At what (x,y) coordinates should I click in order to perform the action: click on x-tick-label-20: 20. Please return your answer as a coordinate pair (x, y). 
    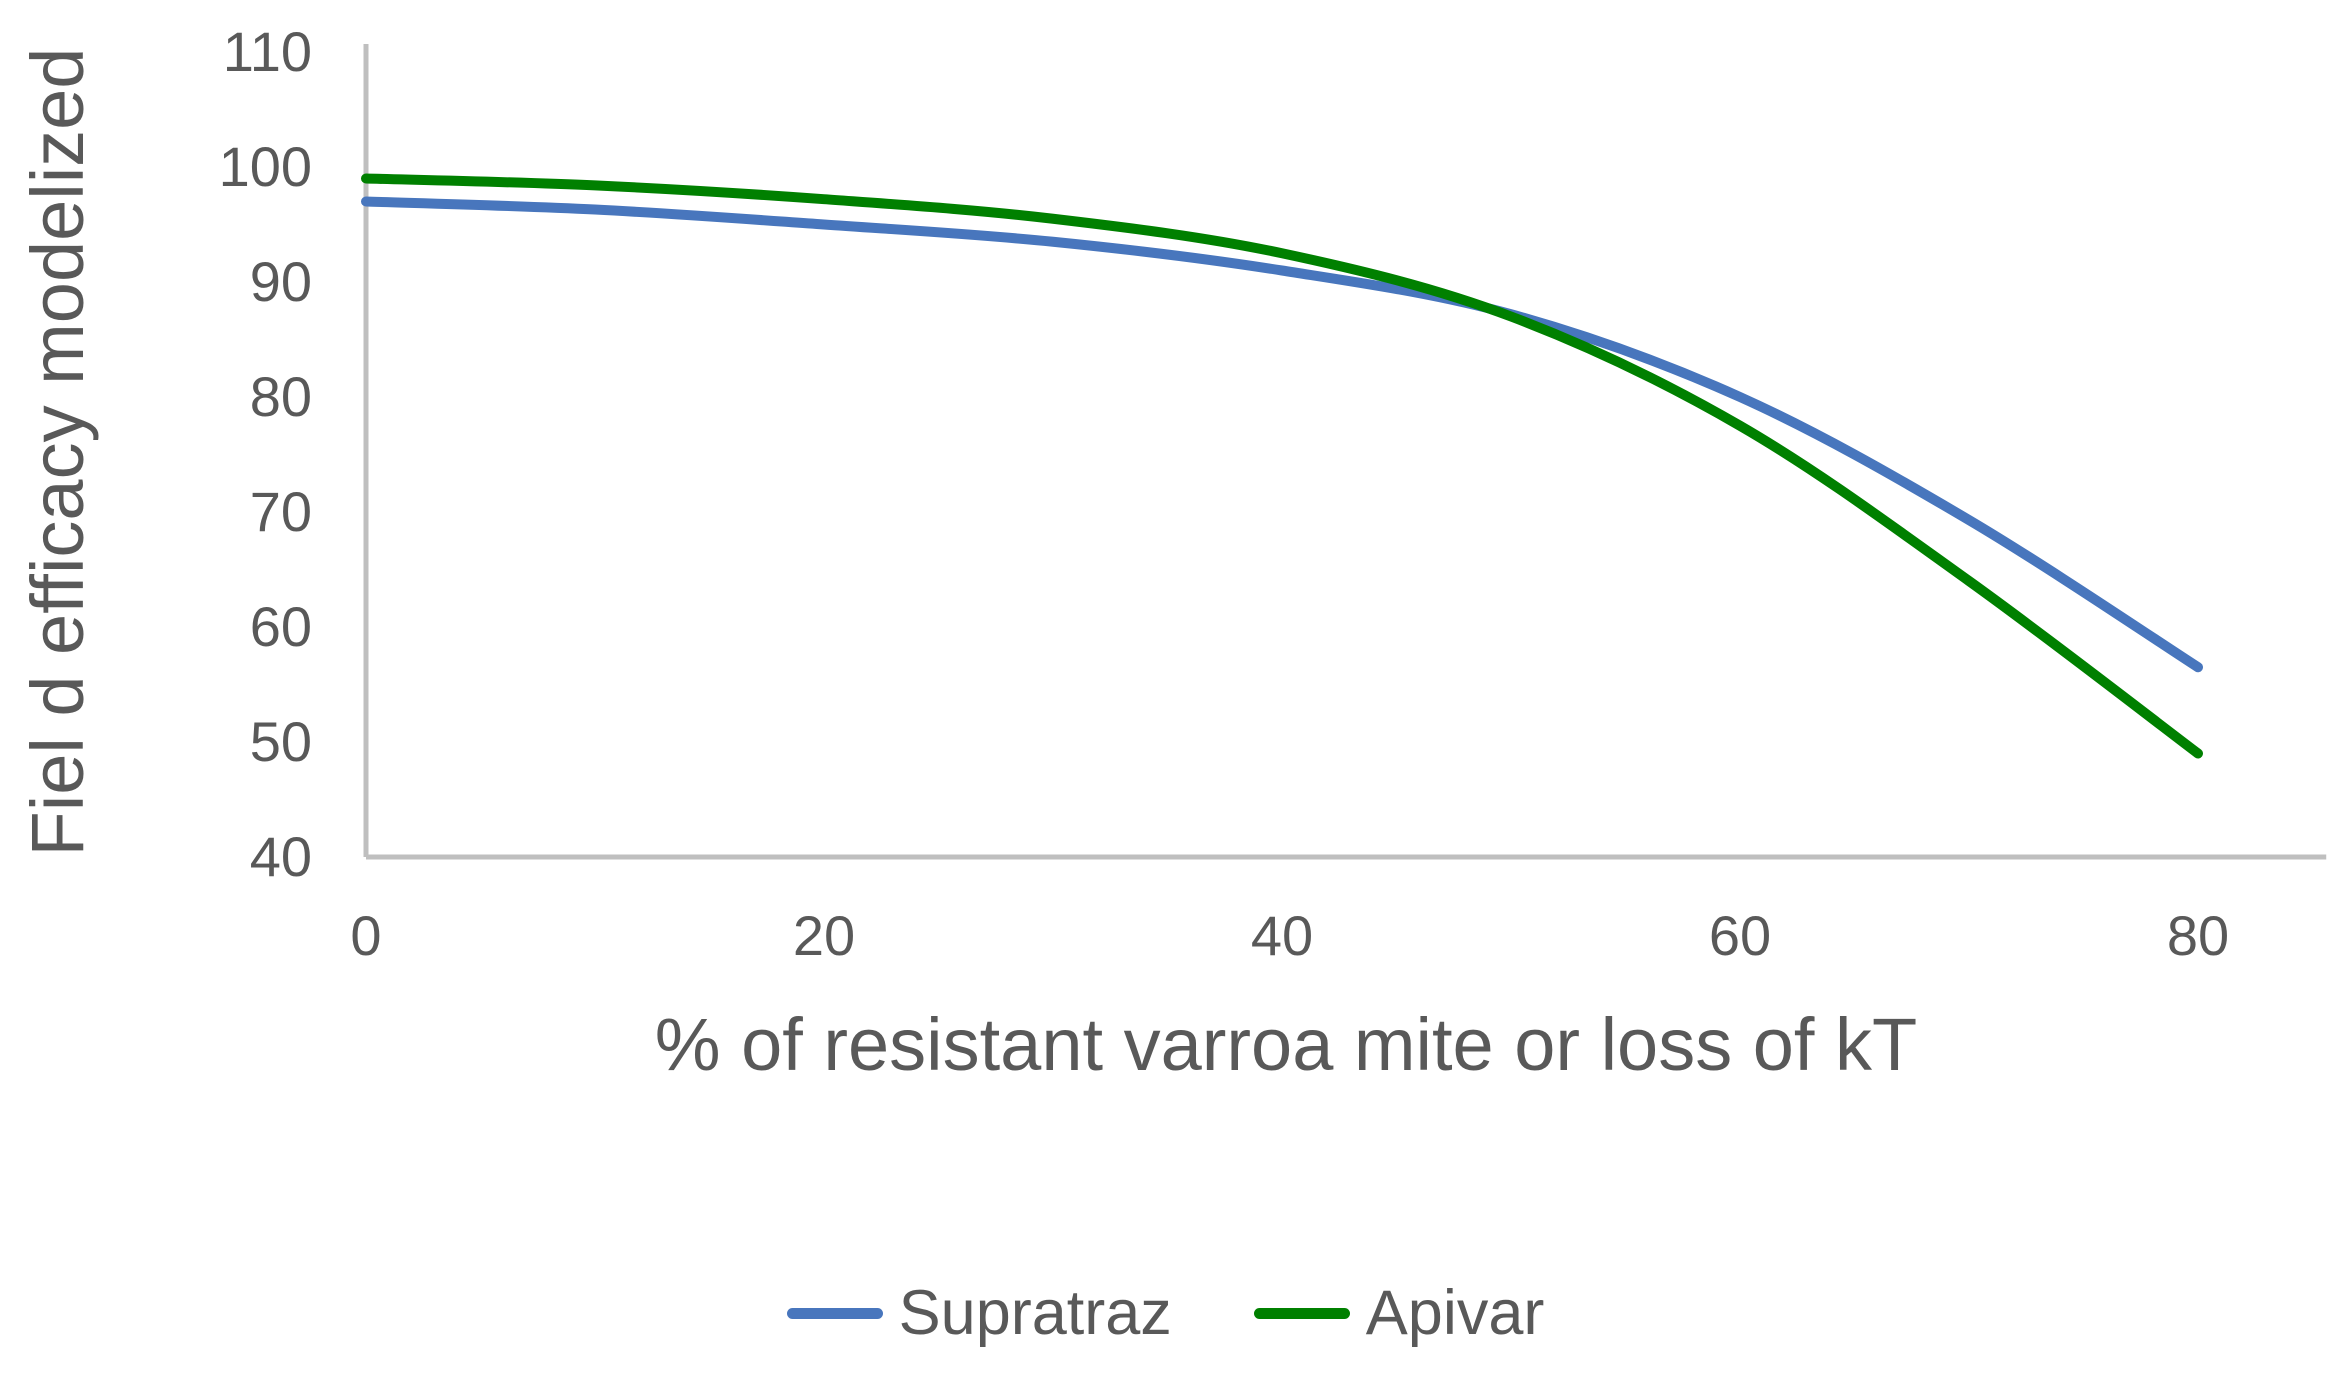
    Looking at the image, I should click on (824, 935).